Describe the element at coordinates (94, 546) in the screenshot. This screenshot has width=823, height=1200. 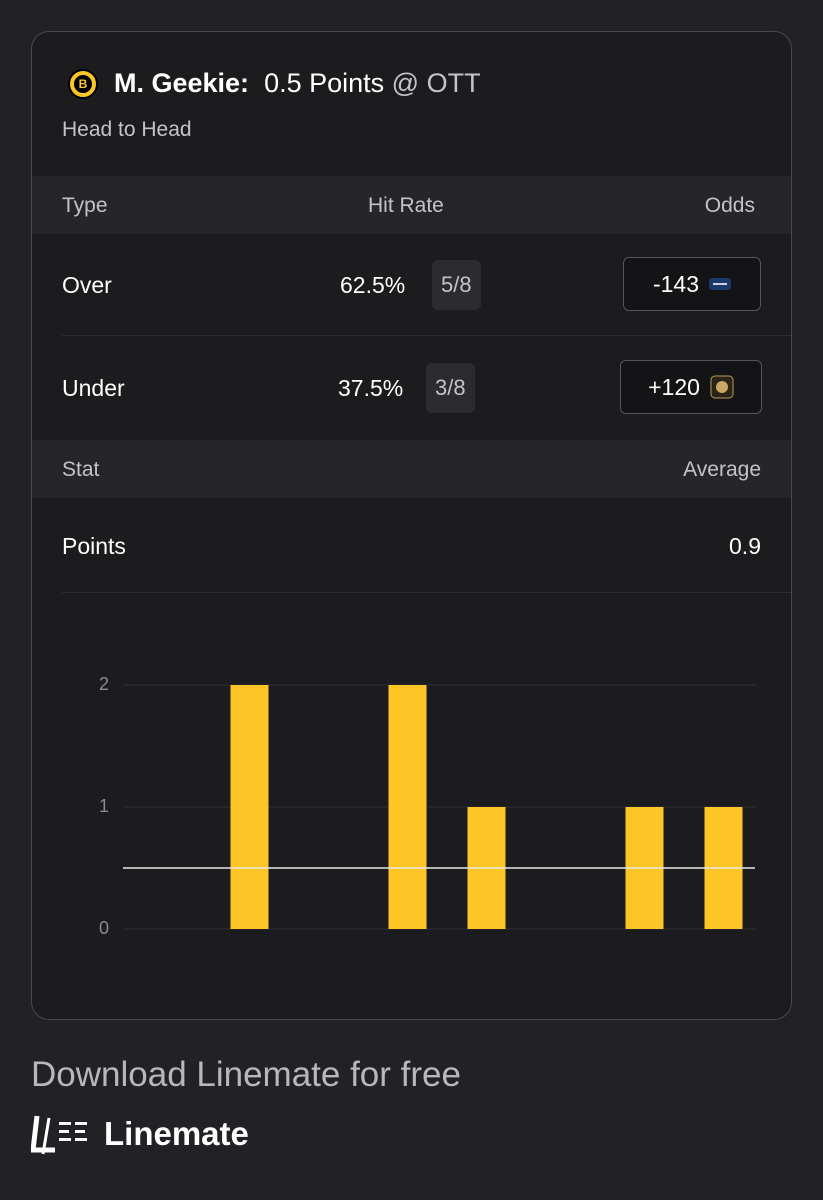
I see `stat-name: Points` at that location.